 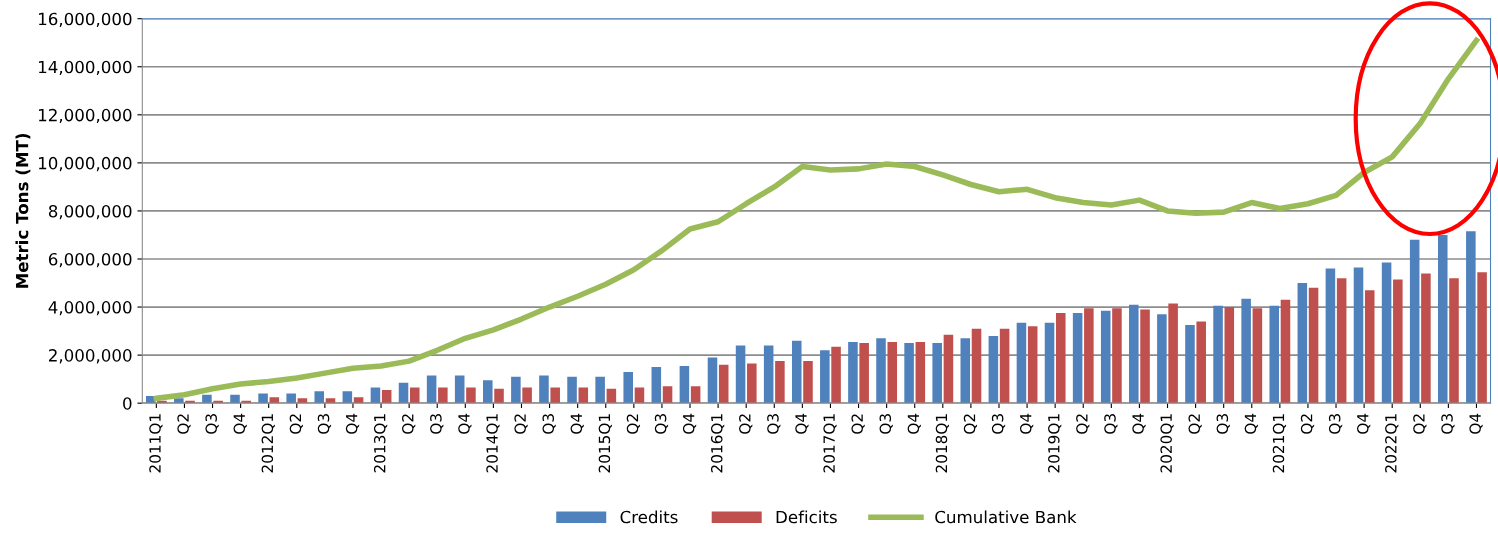 What do you see at coordinates (806, 517) in the screenshot?
I see `legend-label: Deficits` at bounding box center [806, 517].